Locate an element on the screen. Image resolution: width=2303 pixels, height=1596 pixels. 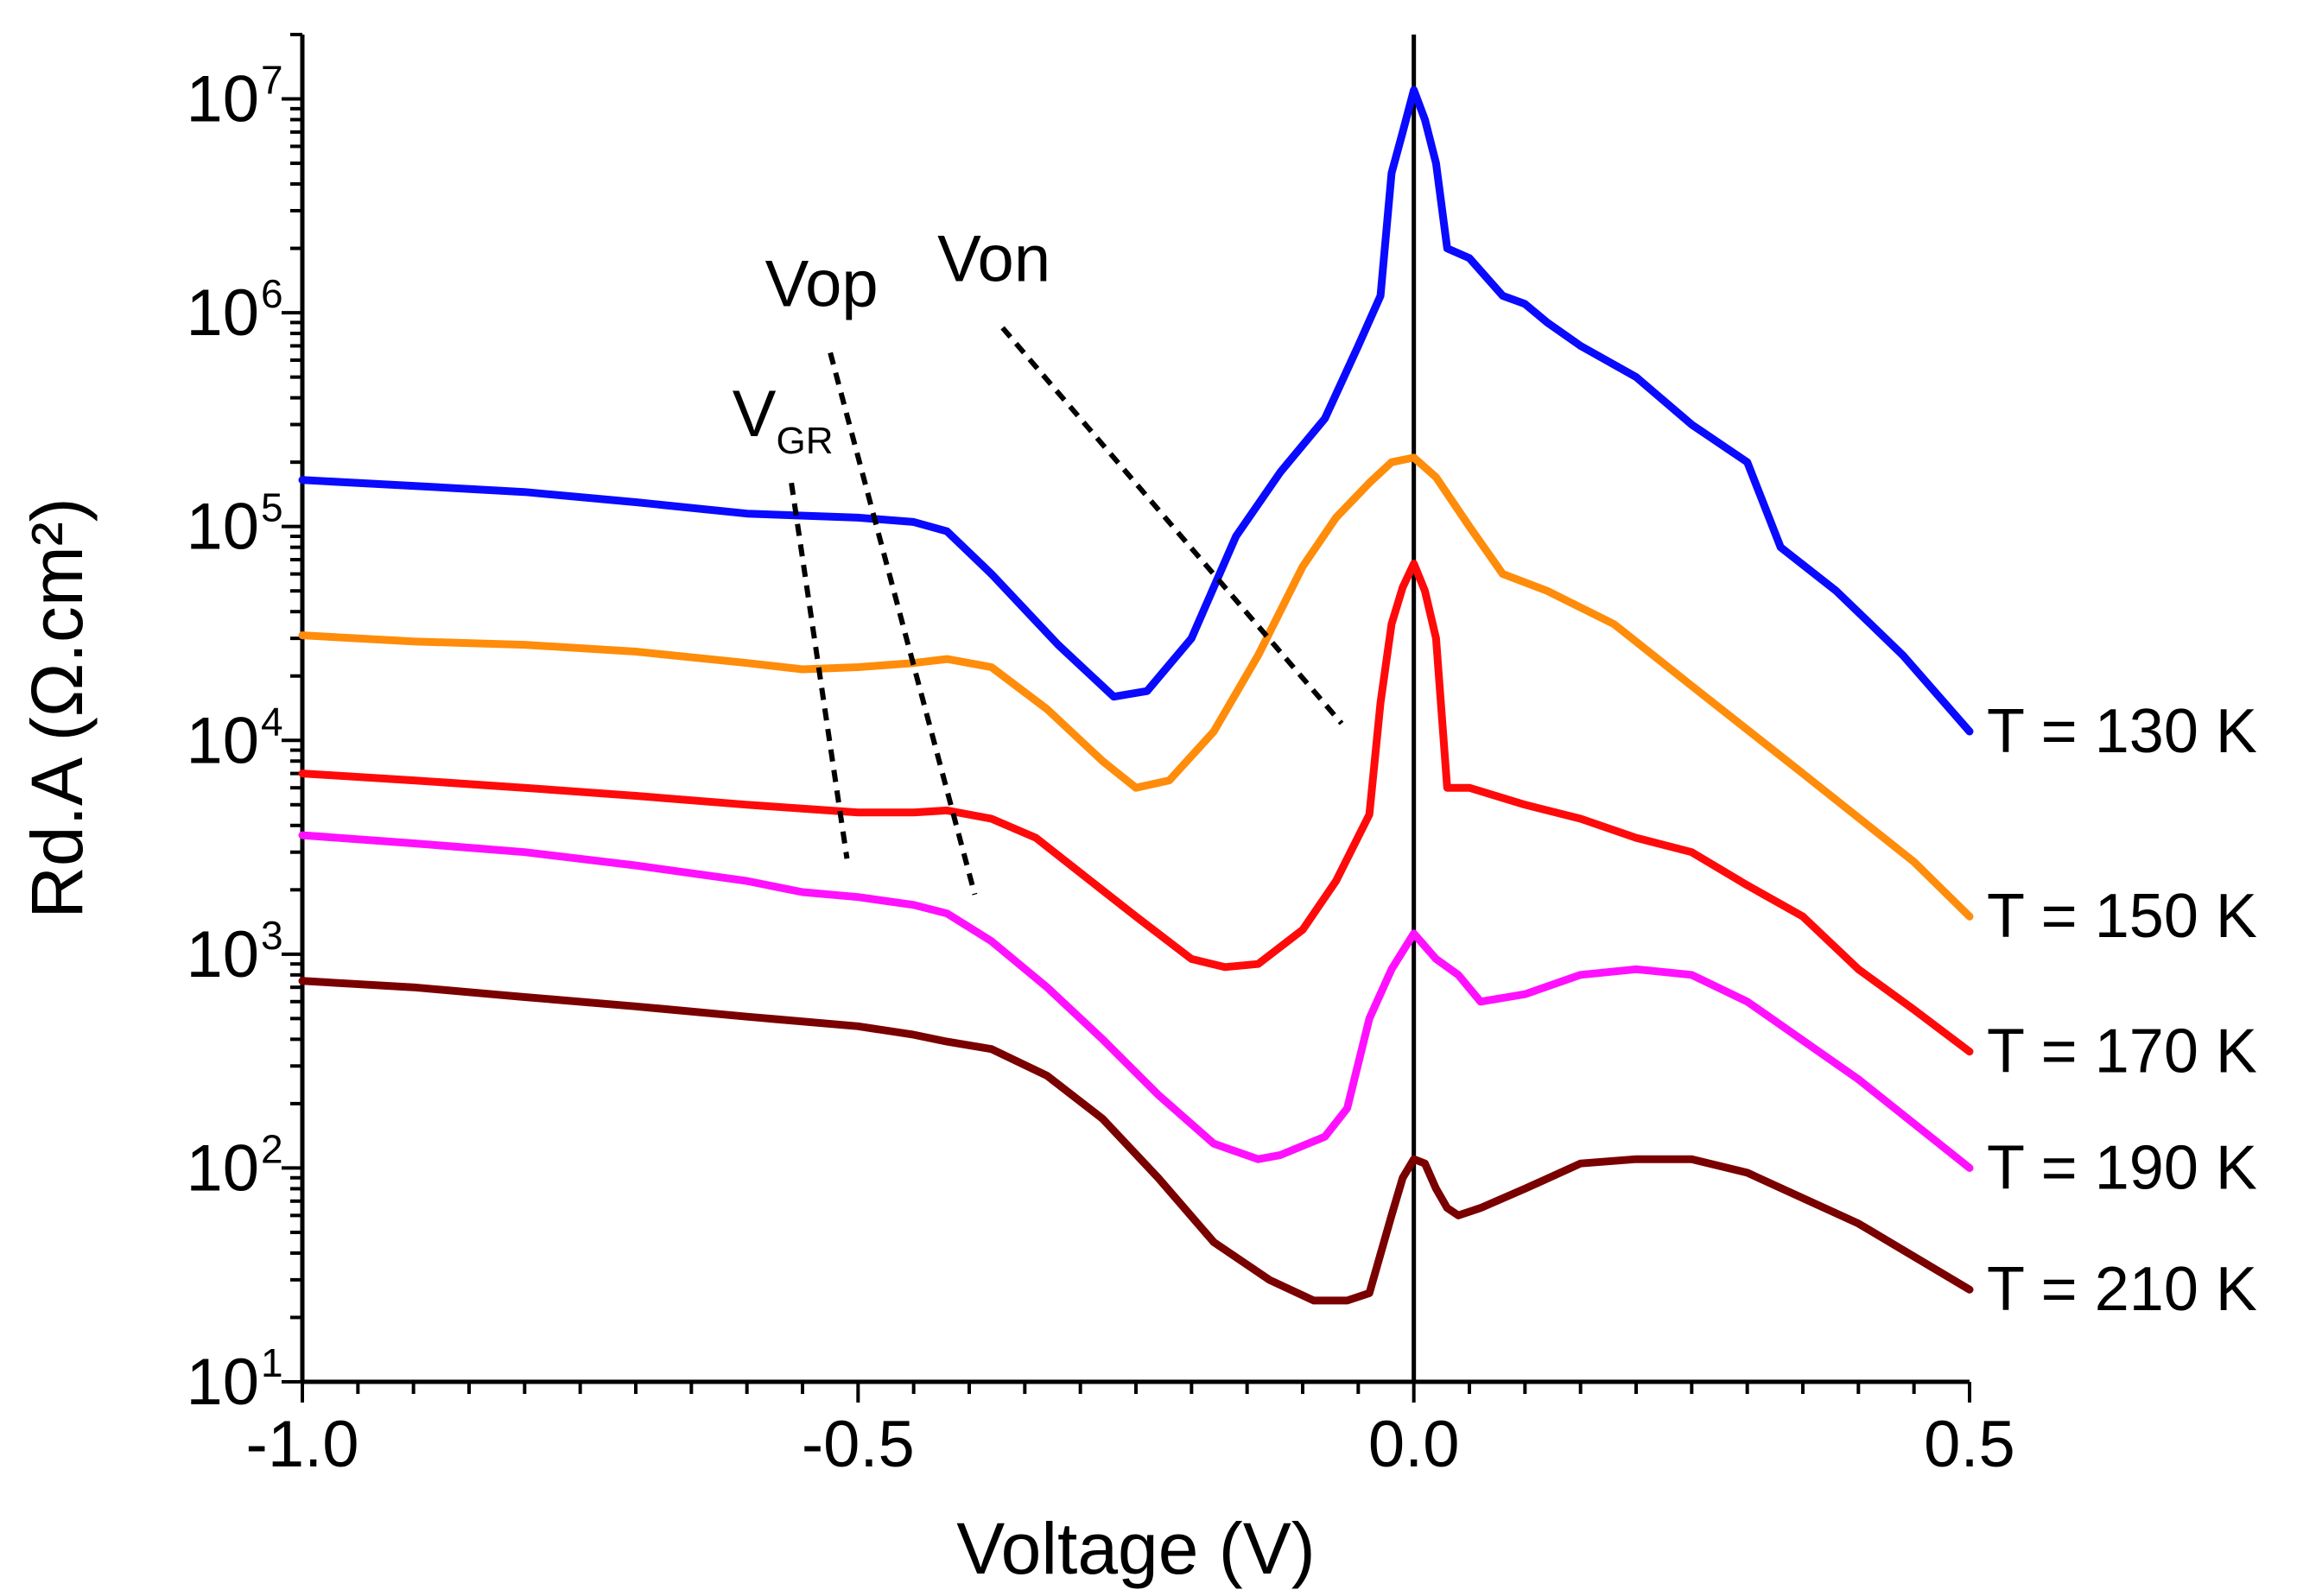
annotation-label: Von is located at coordinates (993, 259).